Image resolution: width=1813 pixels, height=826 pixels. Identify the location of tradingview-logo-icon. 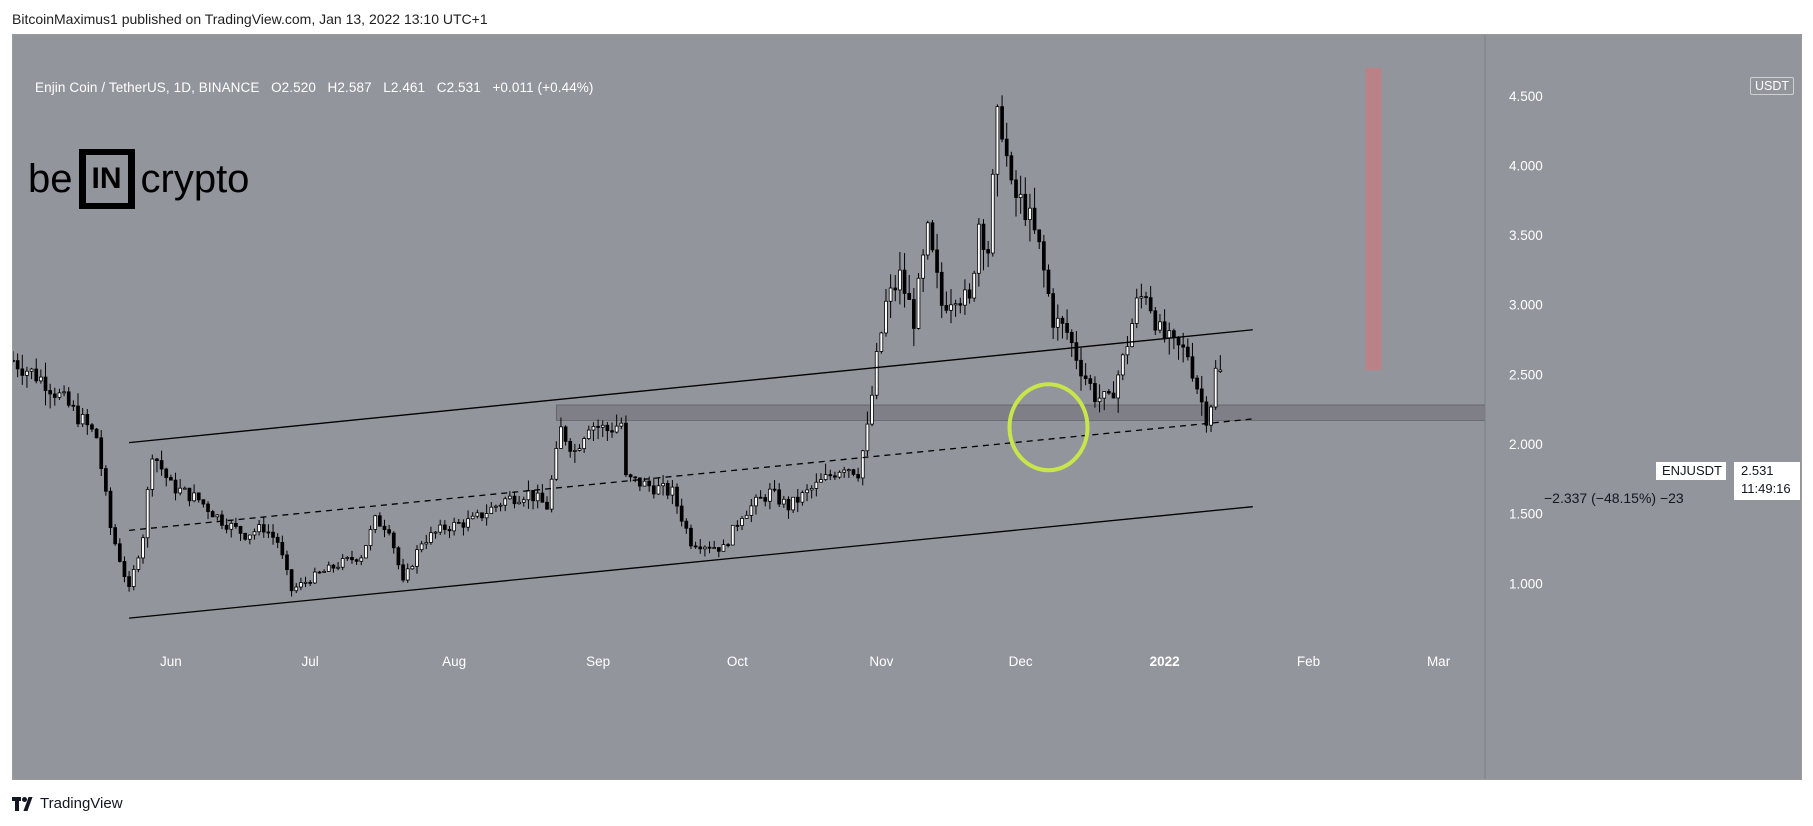
(23, 803).